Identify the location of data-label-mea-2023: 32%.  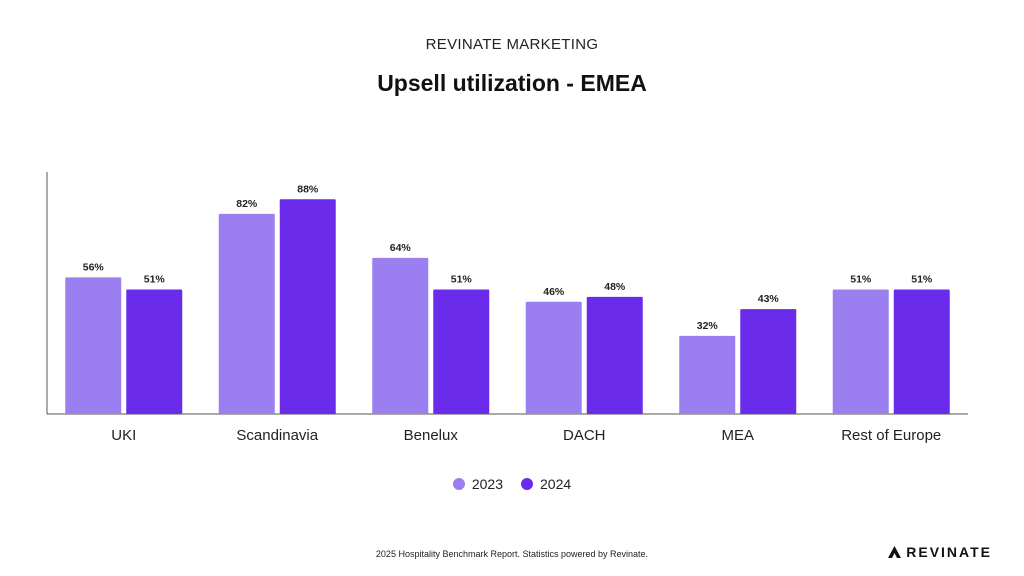
(708, 326).